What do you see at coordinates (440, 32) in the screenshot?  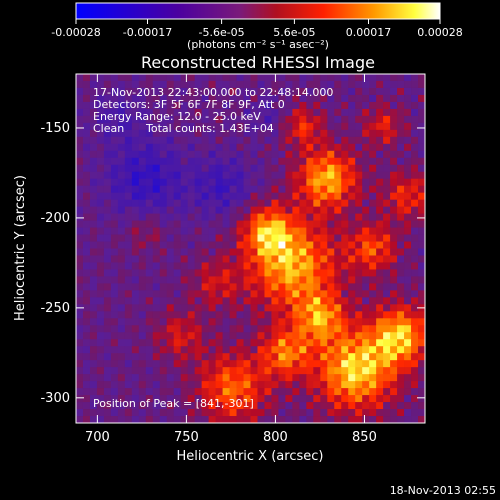 I see `colorbar-tick-label: 0.00028` at bounding box center [440, 32].